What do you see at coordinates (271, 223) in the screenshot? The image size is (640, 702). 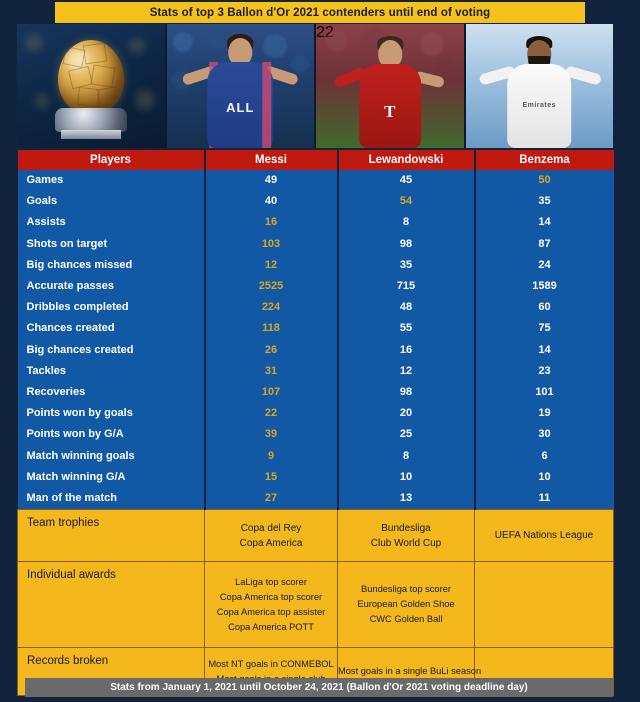 I see `stat-value-messi: 16` at bounding box center [271, 223].